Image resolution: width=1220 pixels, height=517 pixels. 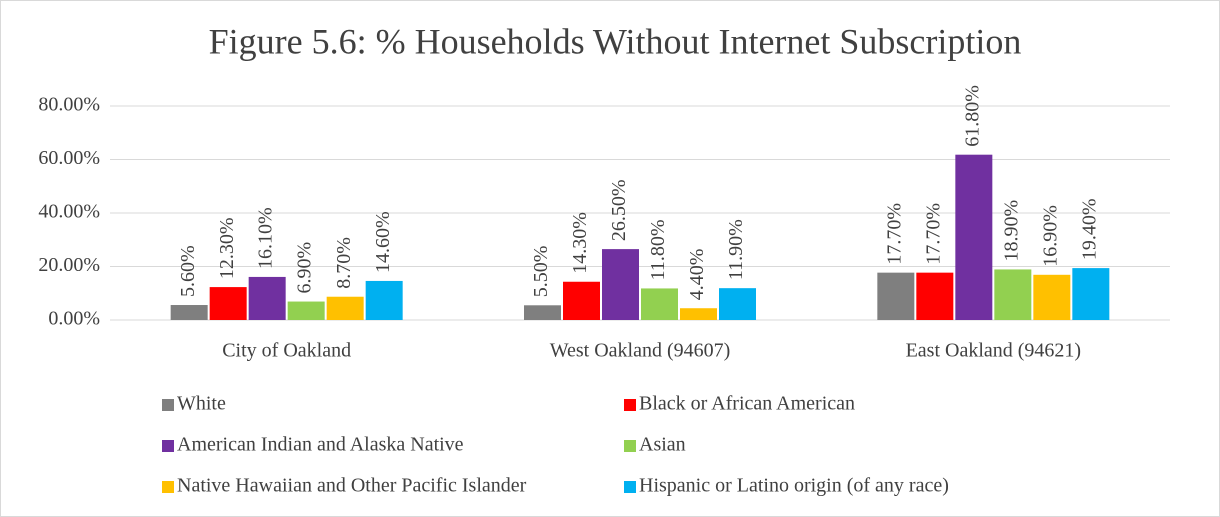 I want to click on legend-label: Asian, so click(x=662, y=445).